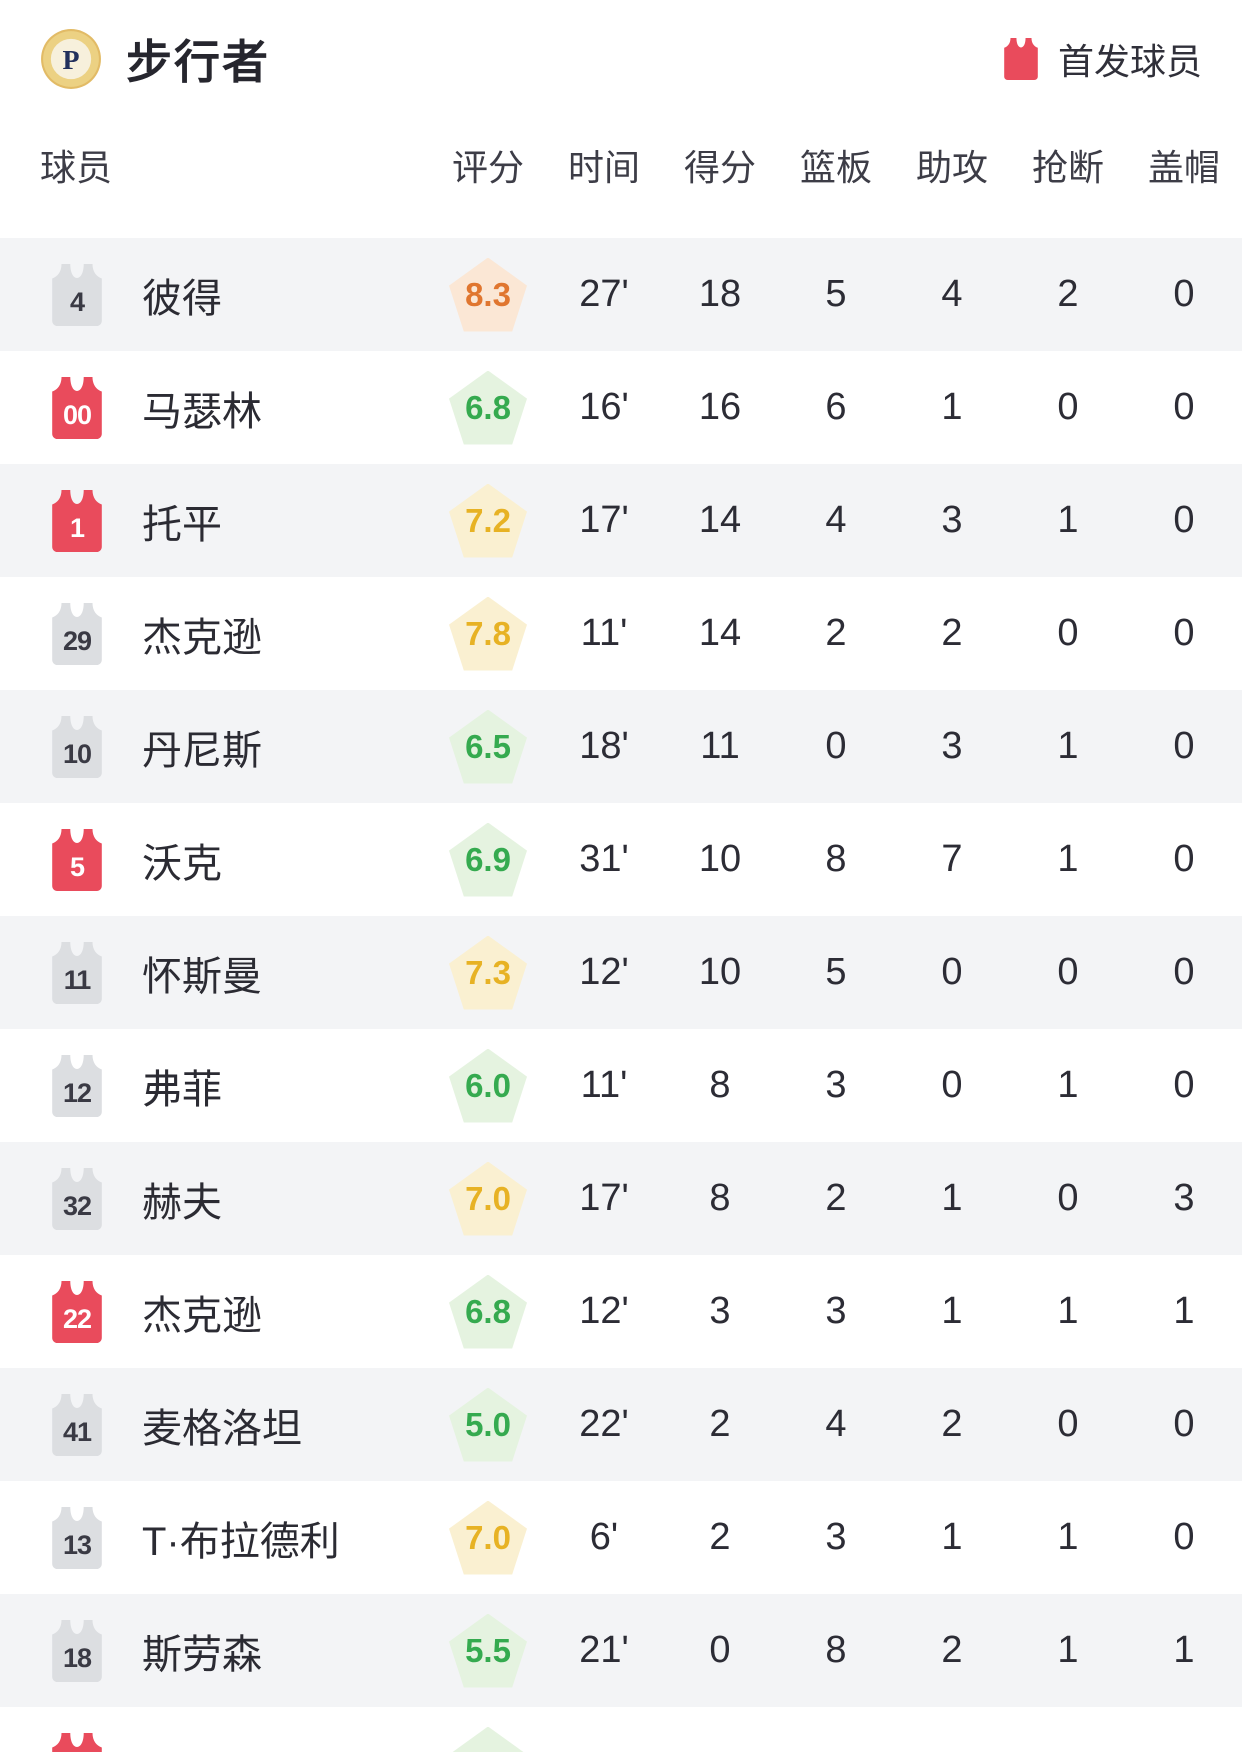 This screenshot has width=1242, height=1752. Describe the element at coordinates (198, 62) in the screenshot. I see `team-name: 步行者` at that location.